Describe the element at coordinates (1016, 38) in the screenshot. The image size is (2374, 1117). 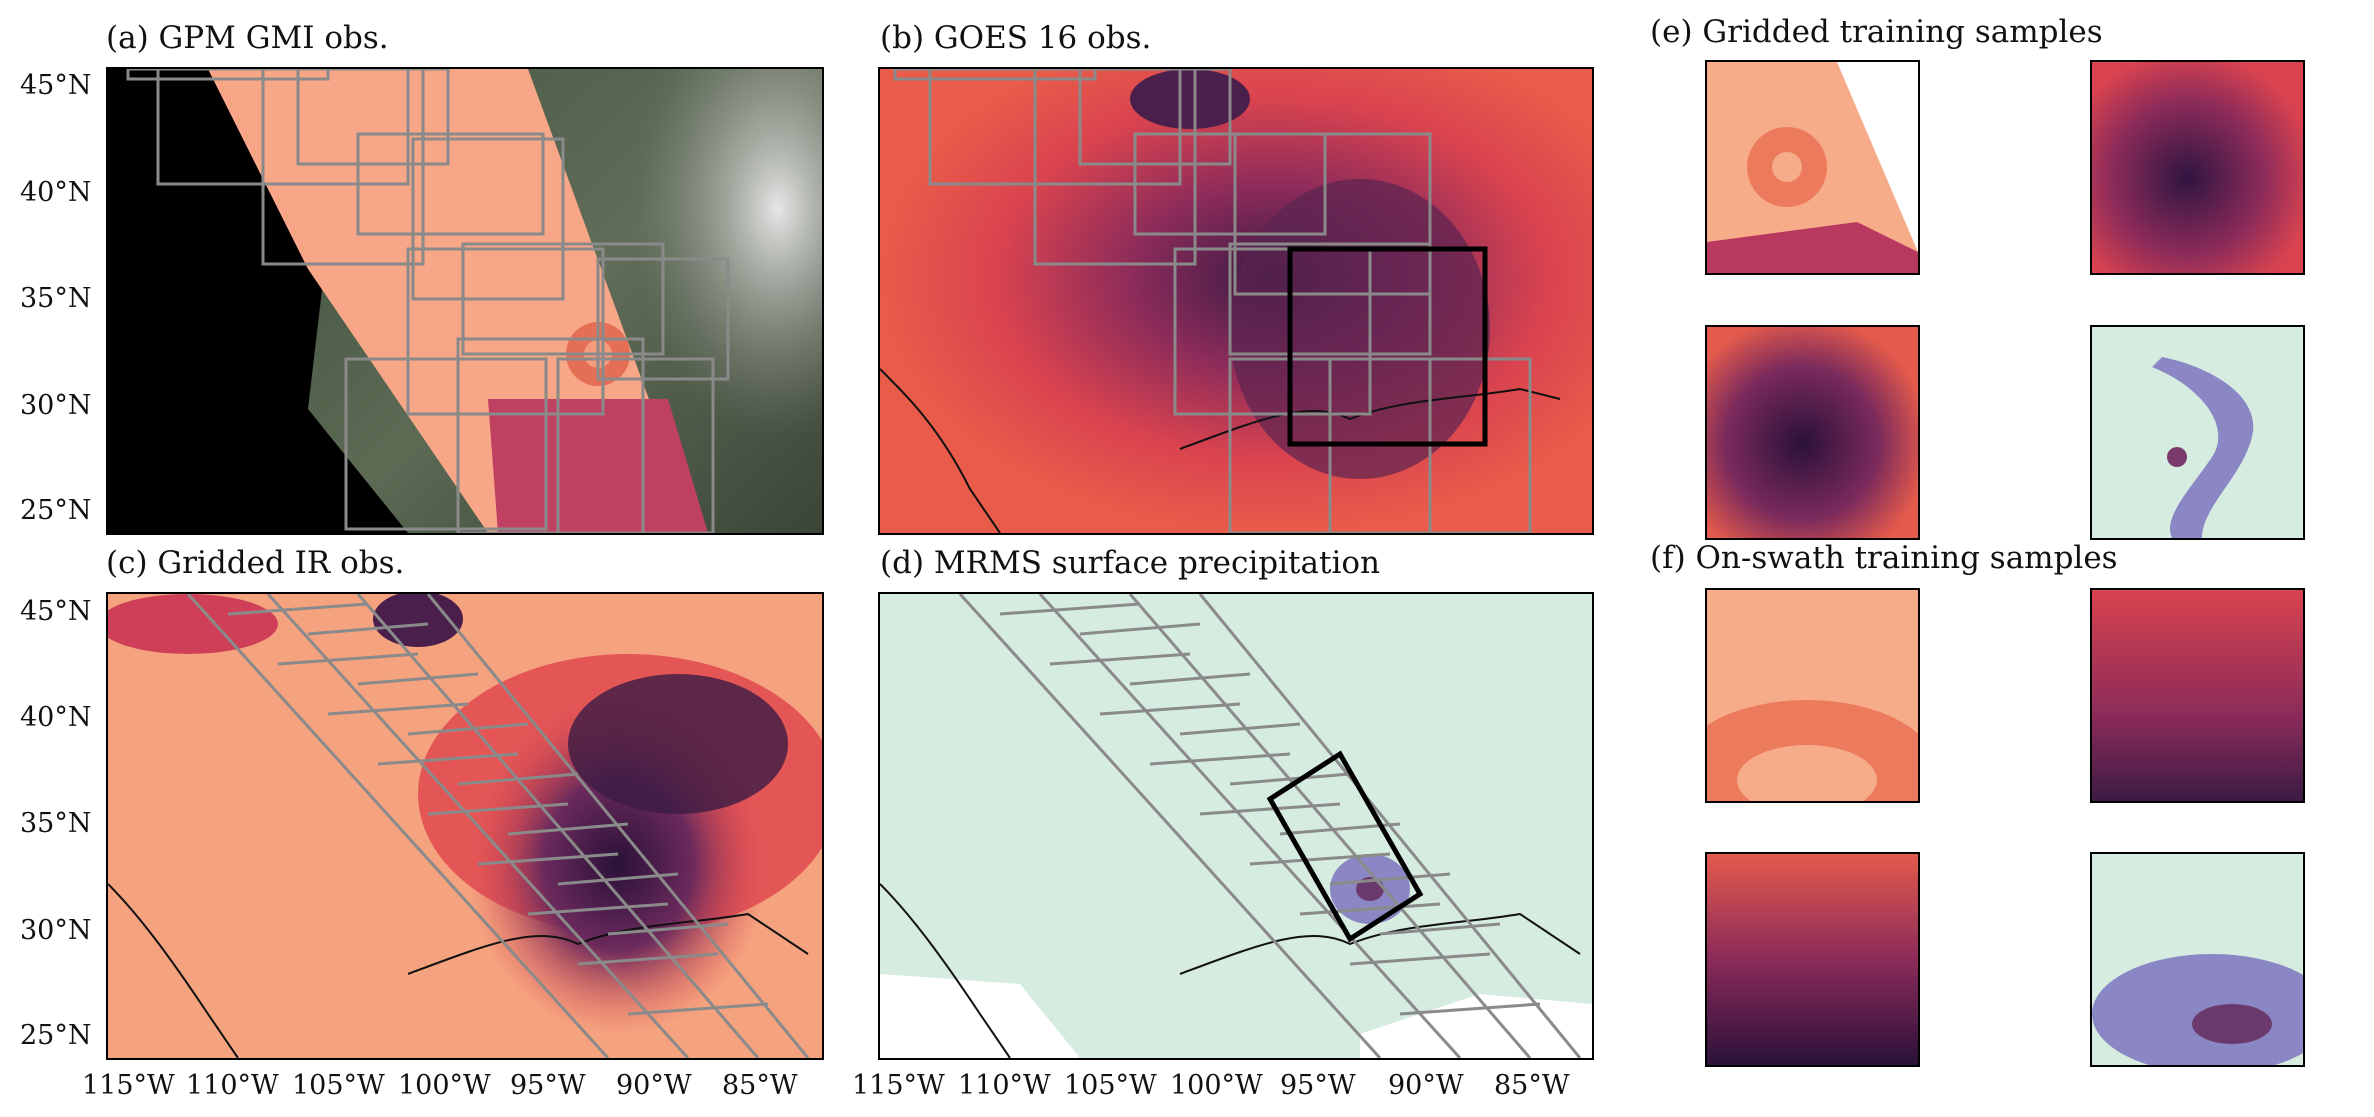
I see `panel-b-title: (b) GOES 16 obs.` at that location.